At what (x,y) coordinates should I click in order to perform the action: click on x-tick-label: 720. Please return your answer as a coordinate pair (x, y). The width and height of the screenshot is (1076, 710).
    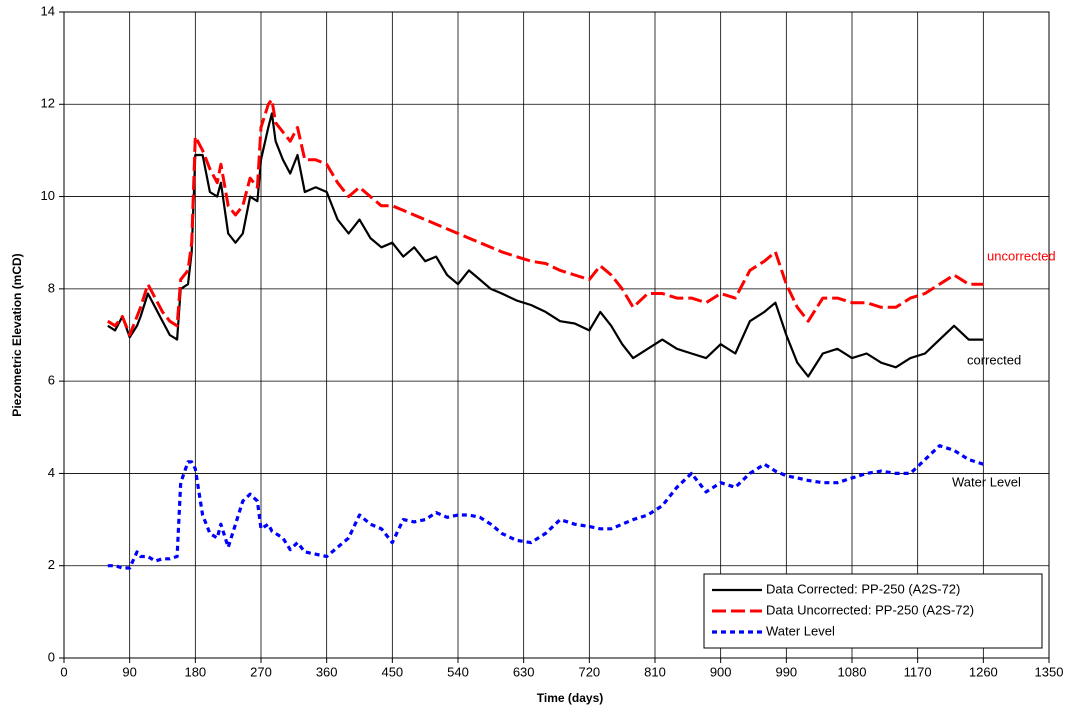
    Looking at the image, I should click on (589, 671).